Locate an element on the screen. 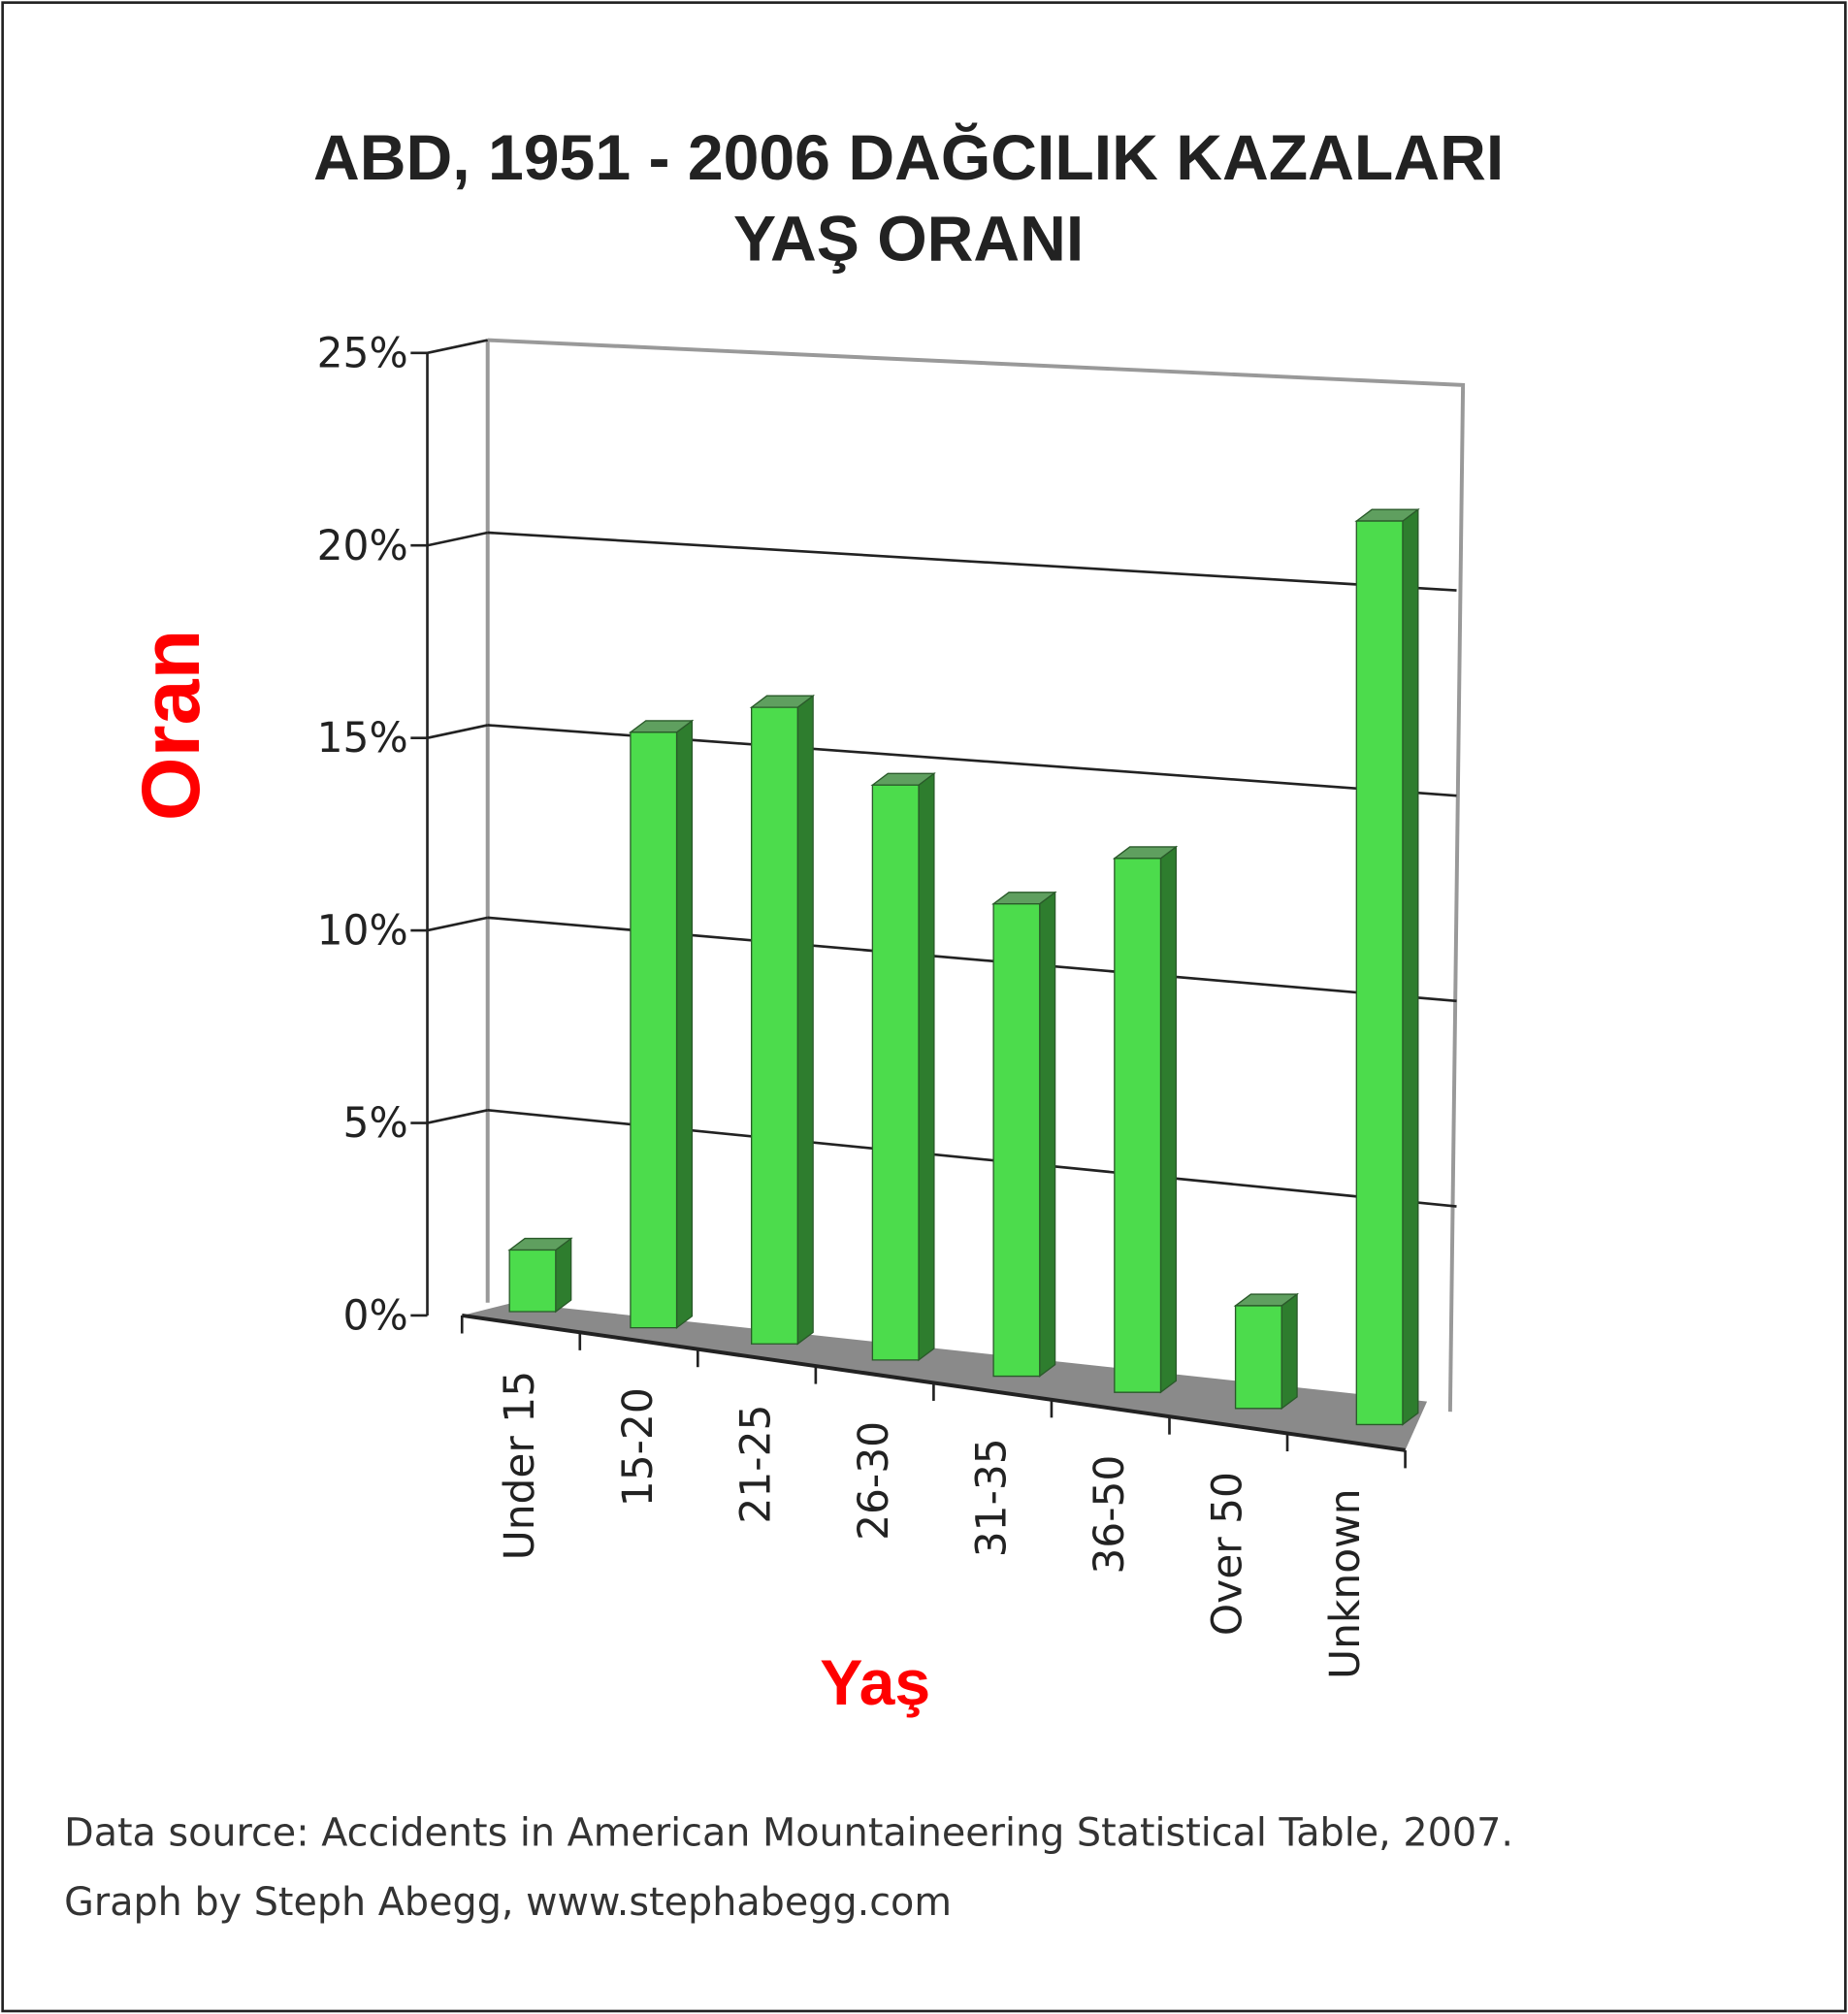 The image size is (1848, 2014). chart-title: ABD, 1951 - 2006 DAĞCILIK KAZALARI is located at coordinates (908, 158).